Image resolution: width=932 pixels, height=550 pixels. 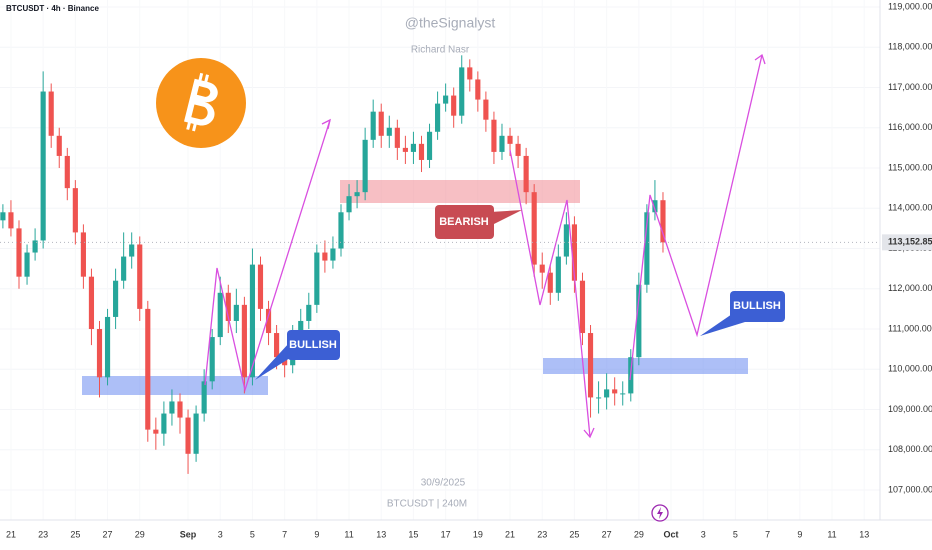 What do you see at coordinates (910, 167) in the screenshot?
I see `y-tick-label: 115,000.00` at bounding box center [910, 167].